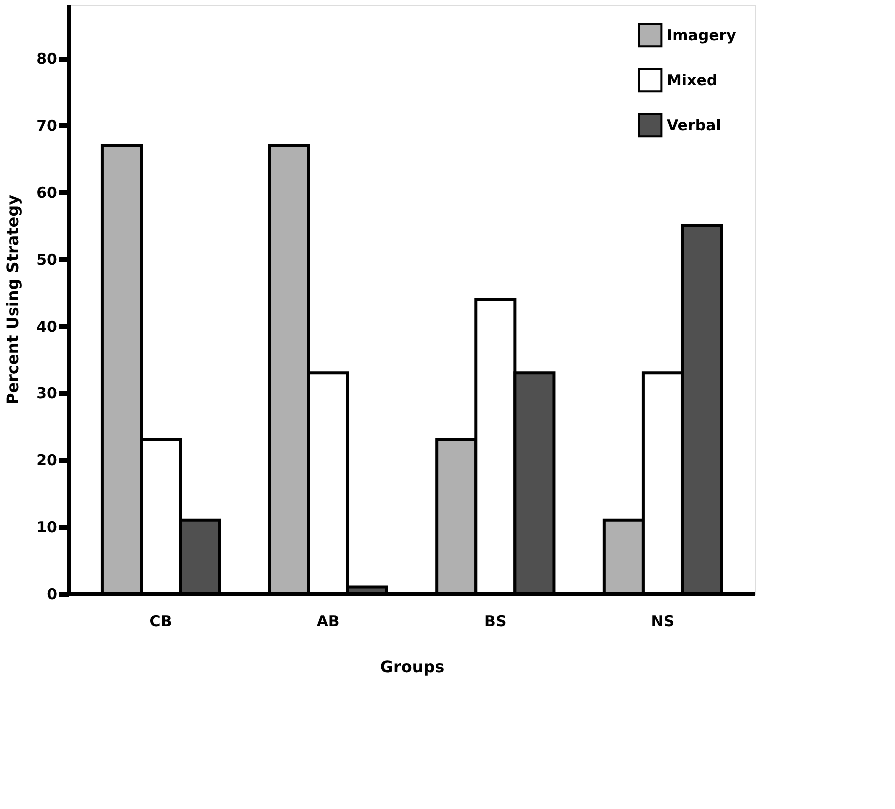 The image size is (895, 809). I want to click on x-tick-label: BS, so click(495, 621).